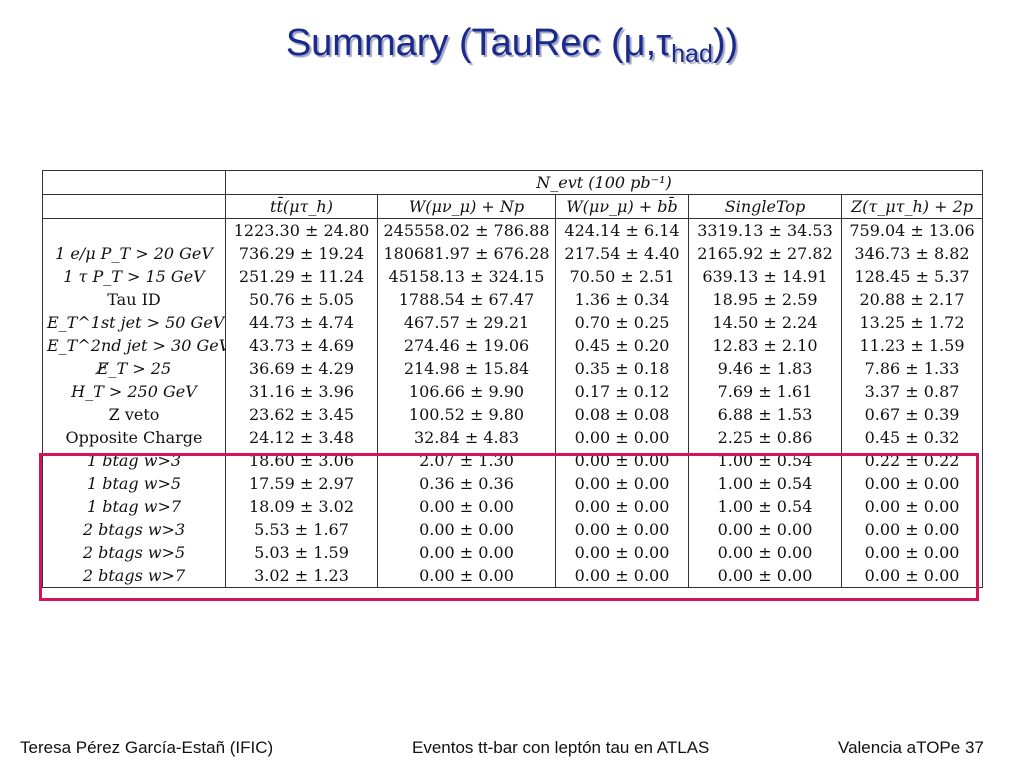  Describe the element at coordinates (765, 253) in the screenshot. I see `table-cell: 2165.92 ± 27.82` at that location.